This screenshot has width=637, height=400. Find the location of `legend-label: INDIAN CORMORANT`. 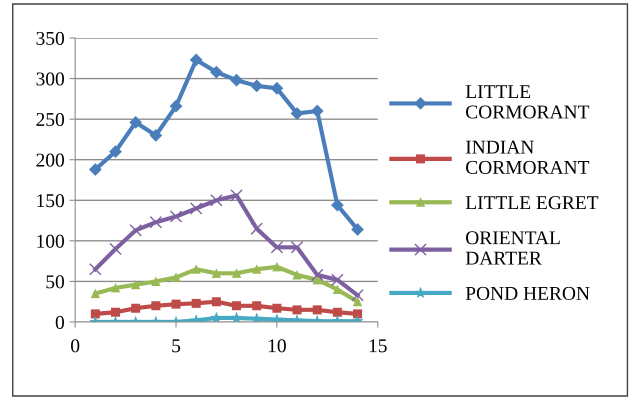

legend-label: INDIAN CORMORANT is located at coordinates (528, 157).